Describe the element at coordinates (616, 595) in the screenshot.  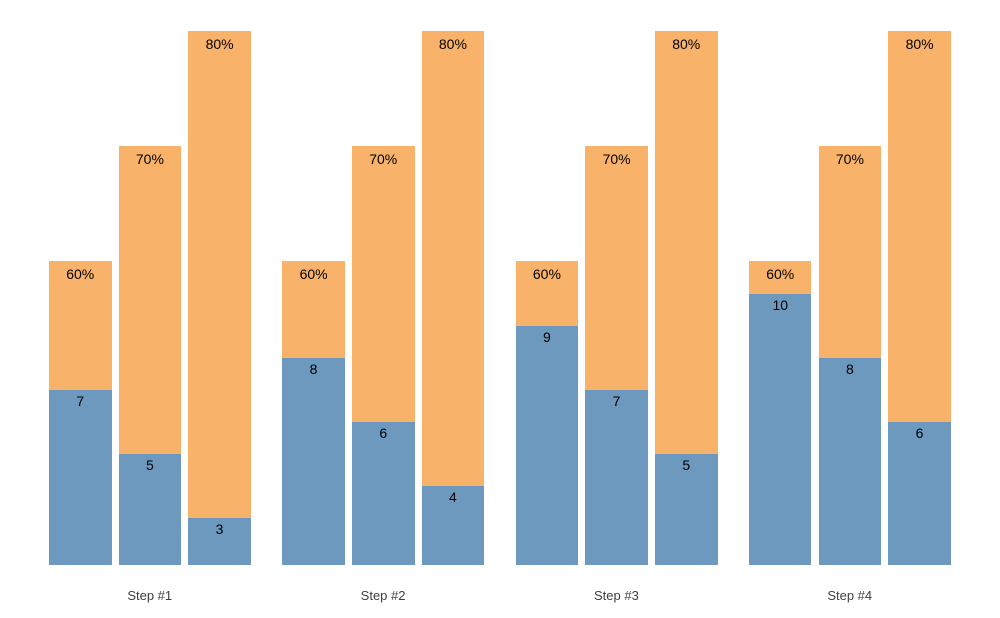
I see `category-label: Step #3` at that location.